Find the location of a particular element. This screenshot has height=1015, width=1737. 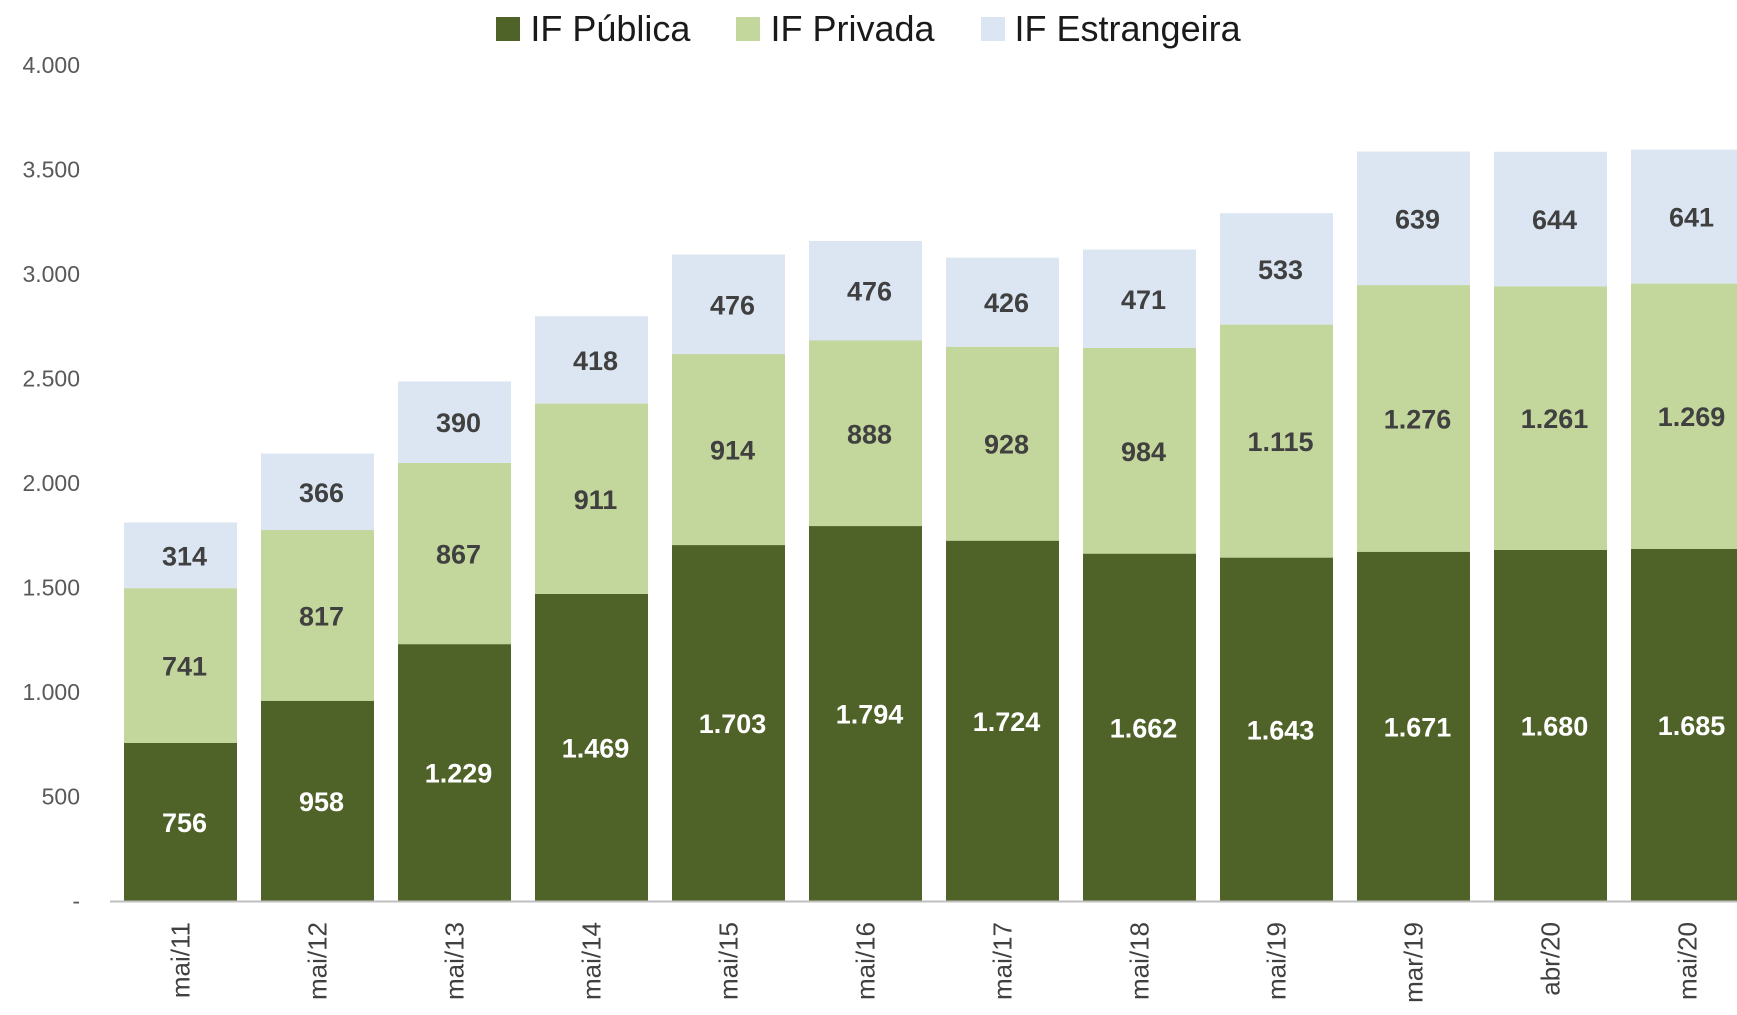

legend-item-if-publica: IF Pública is located at coordinates (593, 29).